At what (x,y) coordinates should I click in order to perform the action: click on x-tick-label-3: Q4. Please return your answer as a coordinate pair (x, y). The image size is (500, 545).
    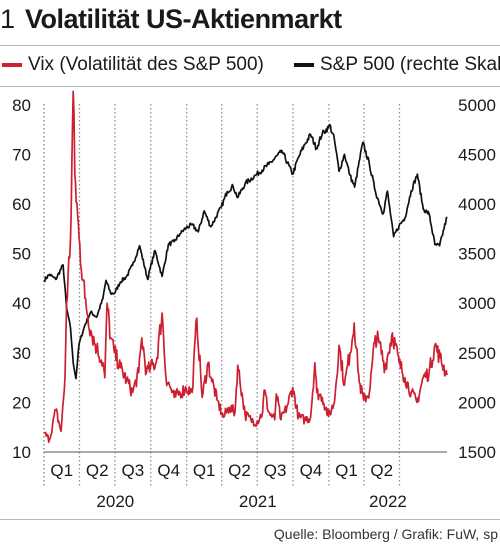
    Looking at the image, I should click on (168, 470).